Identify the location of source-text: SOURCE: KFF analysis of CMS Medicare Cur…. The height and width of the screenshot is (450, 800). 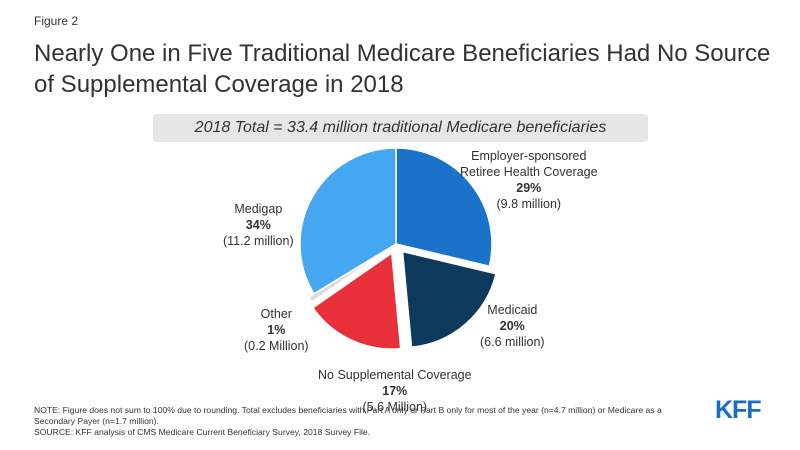
(202, 432).